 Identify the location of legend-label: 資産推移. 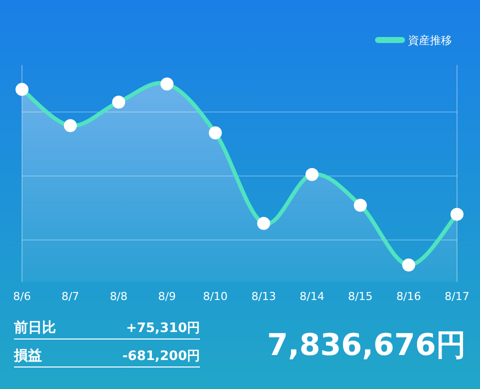
(430, 40).